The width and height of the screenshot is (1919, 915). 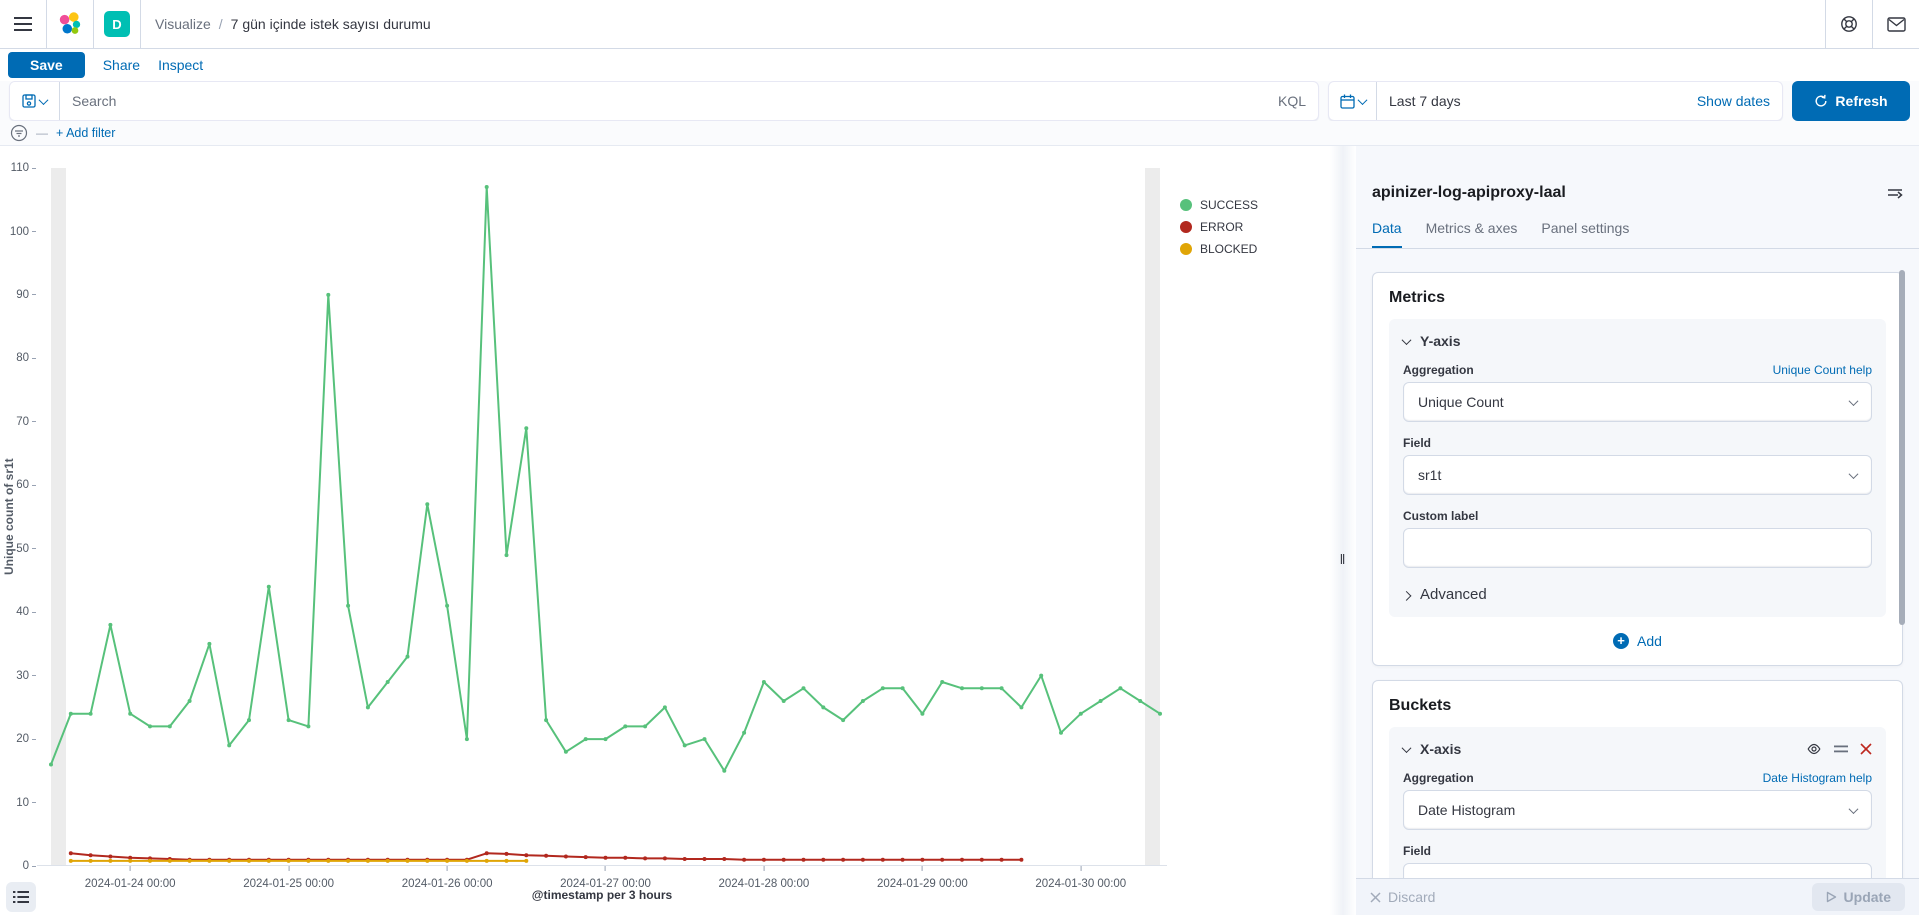 I want to click on inspect-button: Inspect, so click(x=181, y=65).